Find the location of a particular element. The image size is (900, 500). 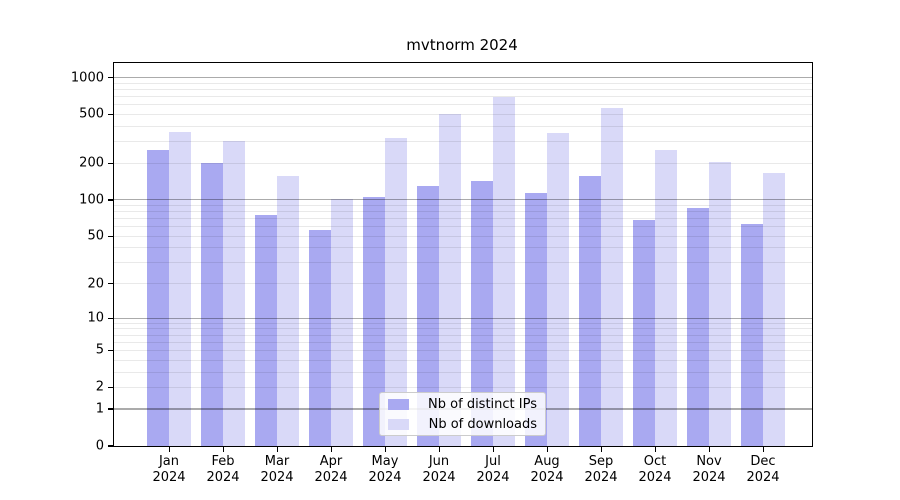

x-tick-label-nov: Nov 2024 is located at coordinates (709, 469).